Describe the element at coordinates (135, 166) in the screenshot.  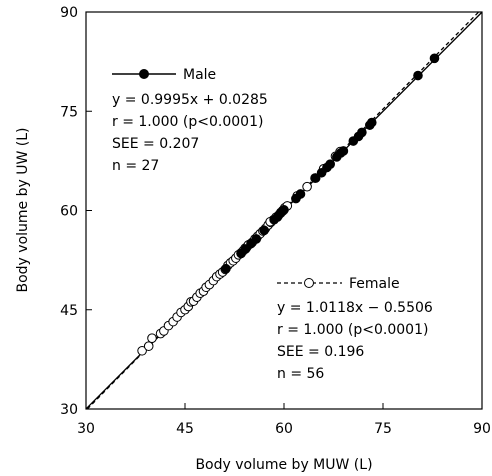
I see `male-n: n = 27` at that location.